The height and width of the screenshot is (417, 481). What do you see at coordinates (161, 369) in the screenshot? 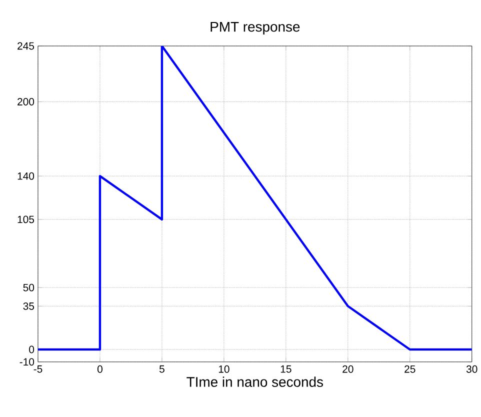
I see `x-tick-label: 5` at bounding box center [161, 369].